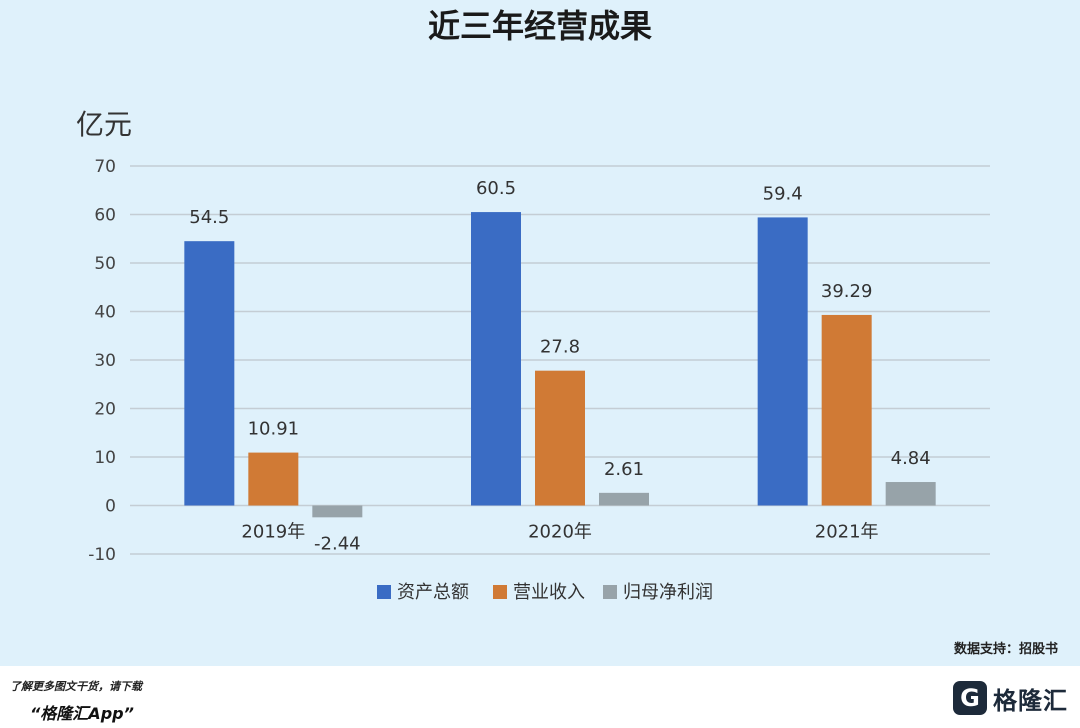  What do you see at coordinates (76, 686) in the screenshot?
I see `footer-download-note: 了解更多图文干货，请下载` at bounding box center [76, 686].